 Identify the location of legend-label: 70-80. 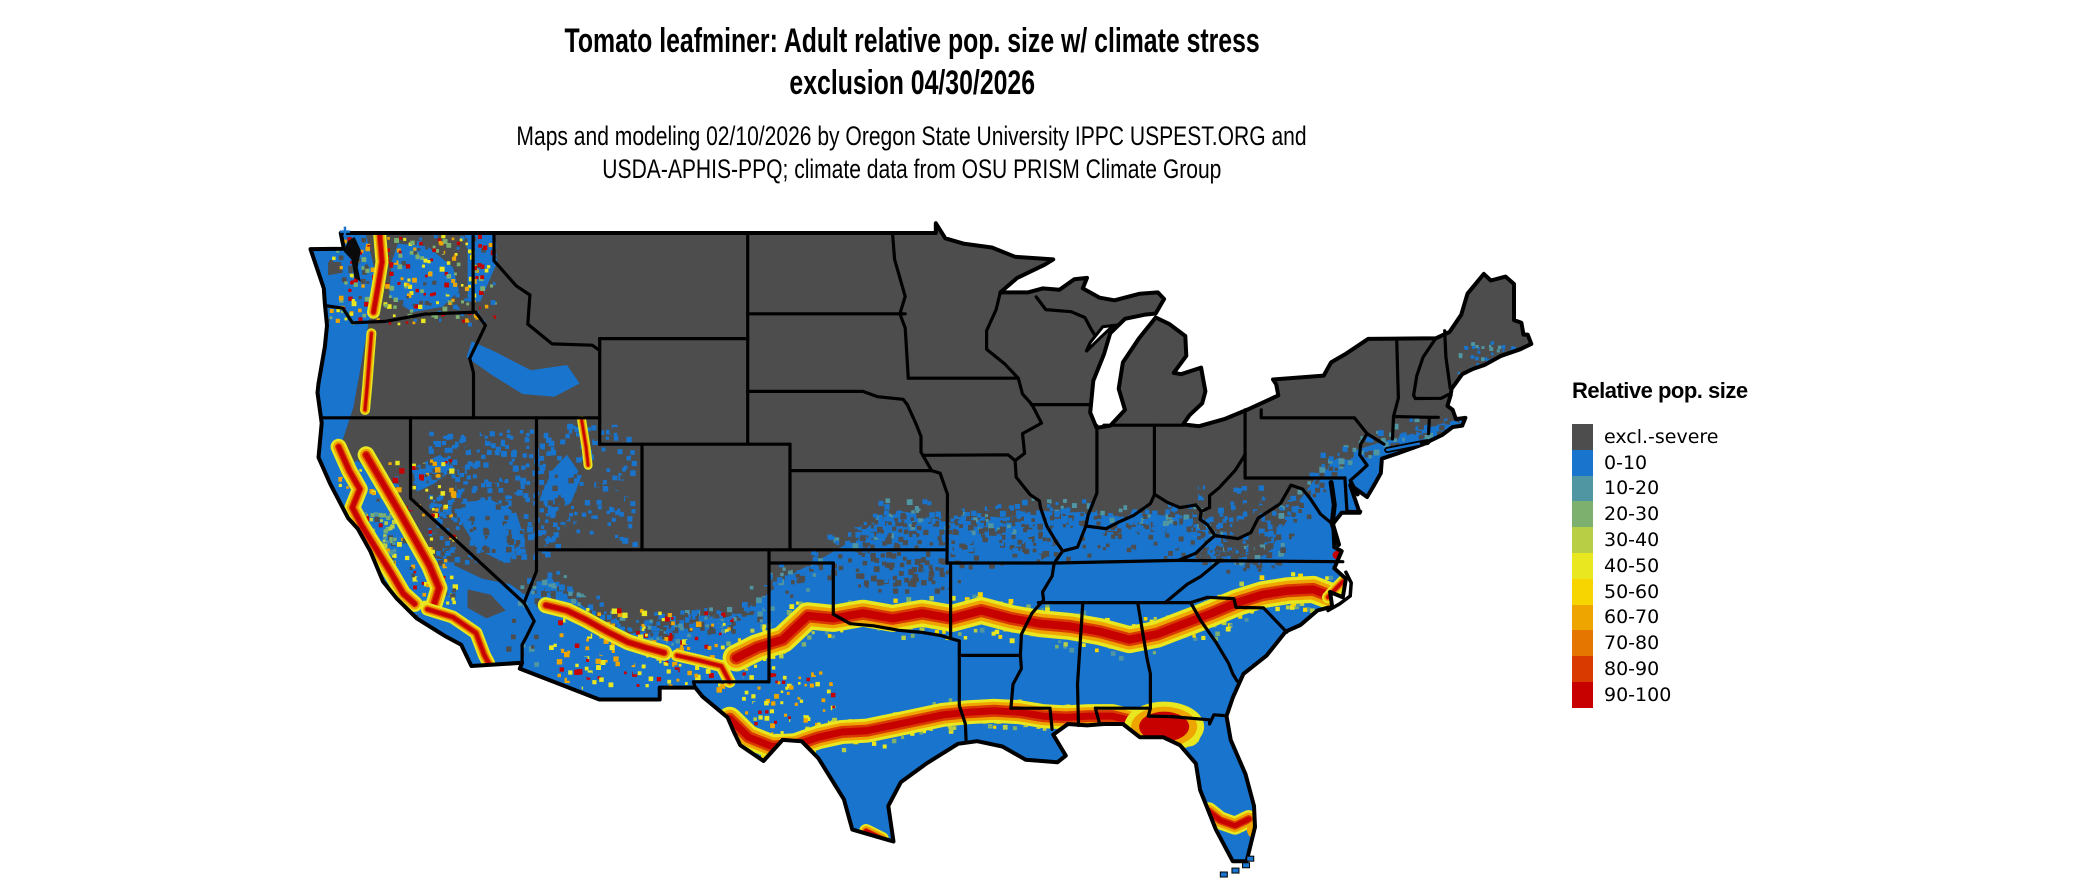
(1632, 643).